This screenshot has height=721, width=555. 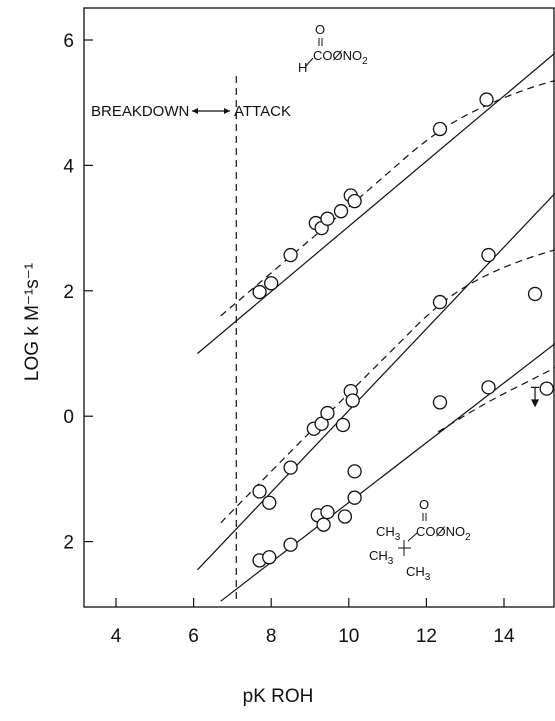 What do you see at coordinates (381, 557) in the screenshot?
I see `formula-bottom-ch3b: CH3` at bounding box center [381, 557].